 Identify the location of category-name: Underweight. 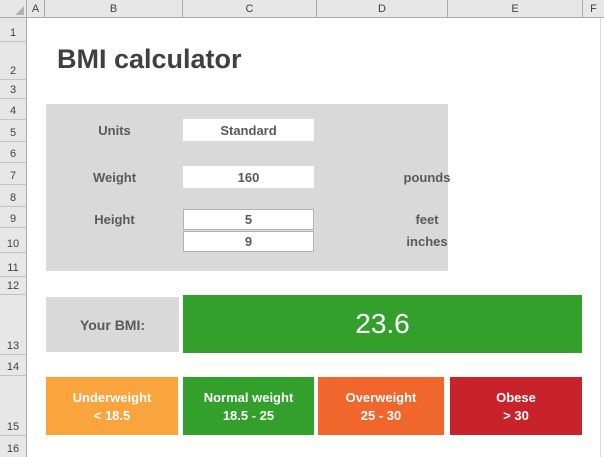
(112, 397).